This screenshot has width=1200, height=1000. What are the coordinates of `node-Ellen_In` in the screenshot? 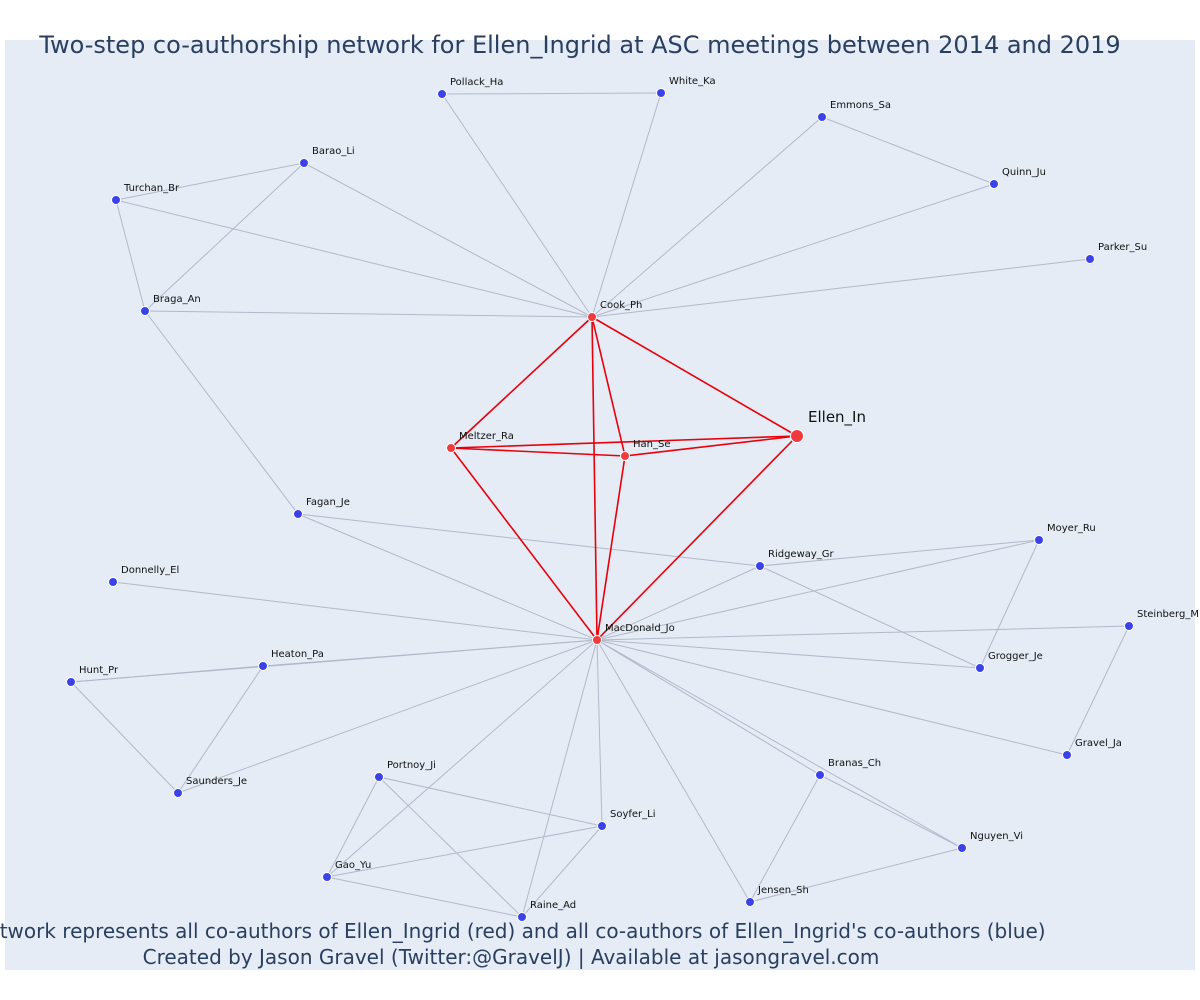 It's located at (797, 436).